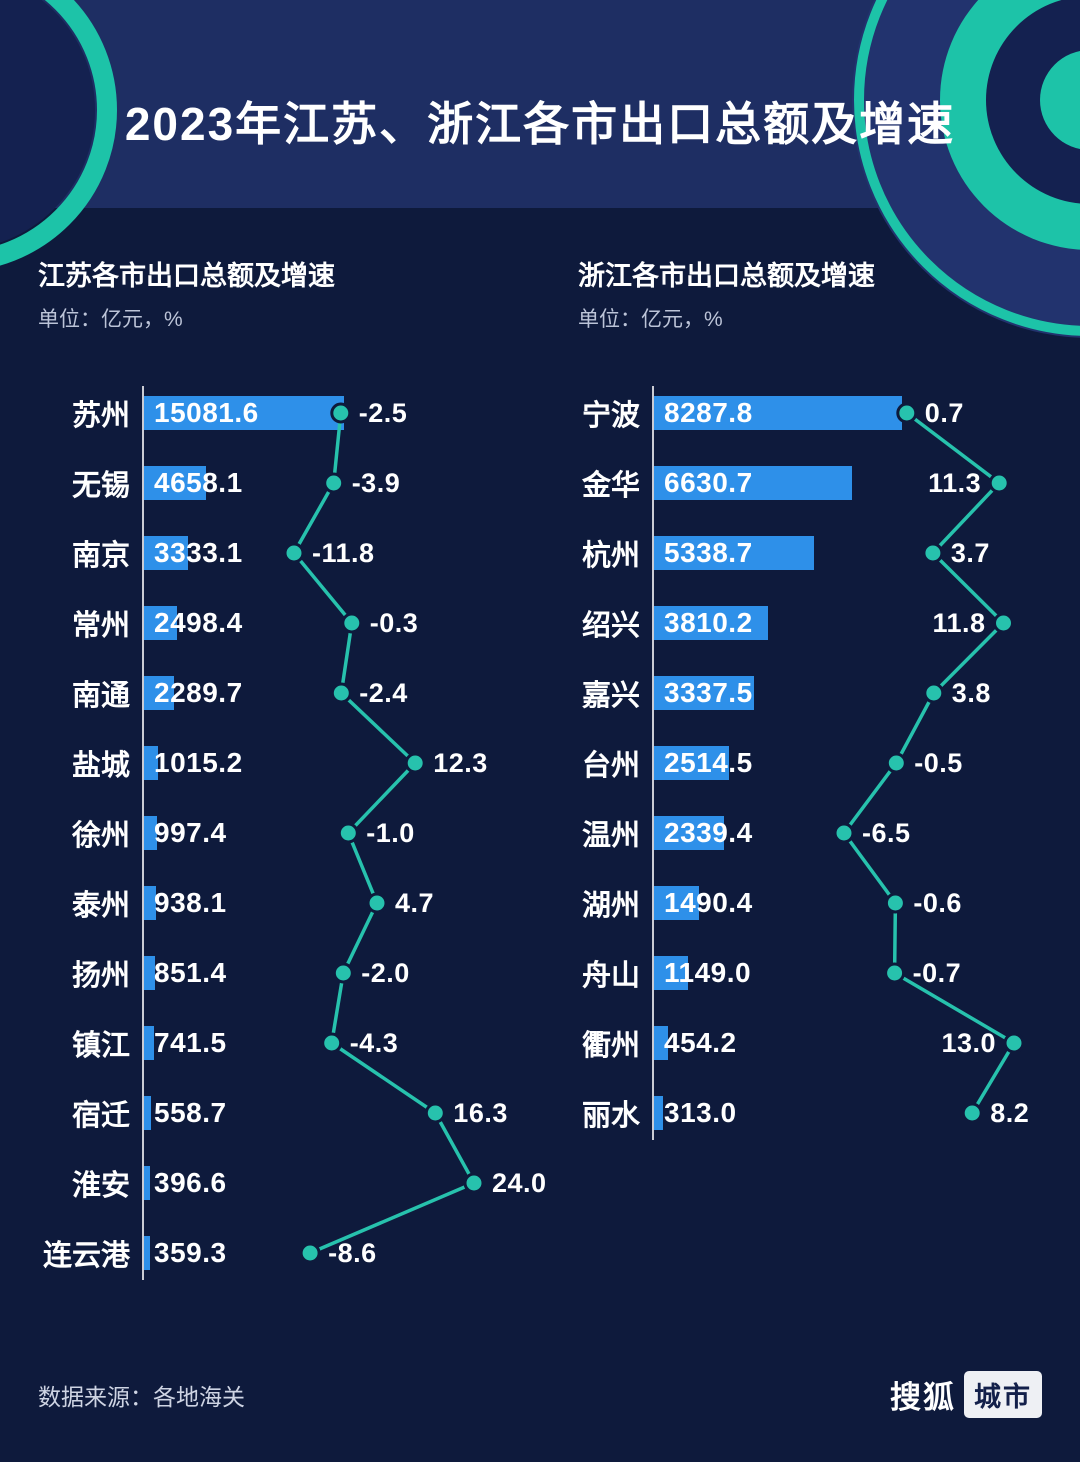 This screenshot has height=1462, width=1080. I want to click on growth-value-label: -2.5, so click(383, 413).